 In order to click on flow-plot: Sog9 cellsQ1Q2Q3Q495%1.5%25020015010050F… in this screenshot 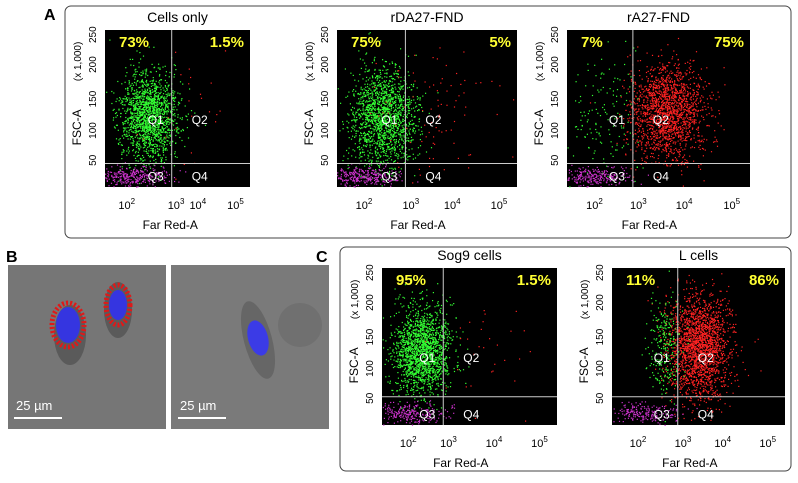, I will do `click(452, 358)`.